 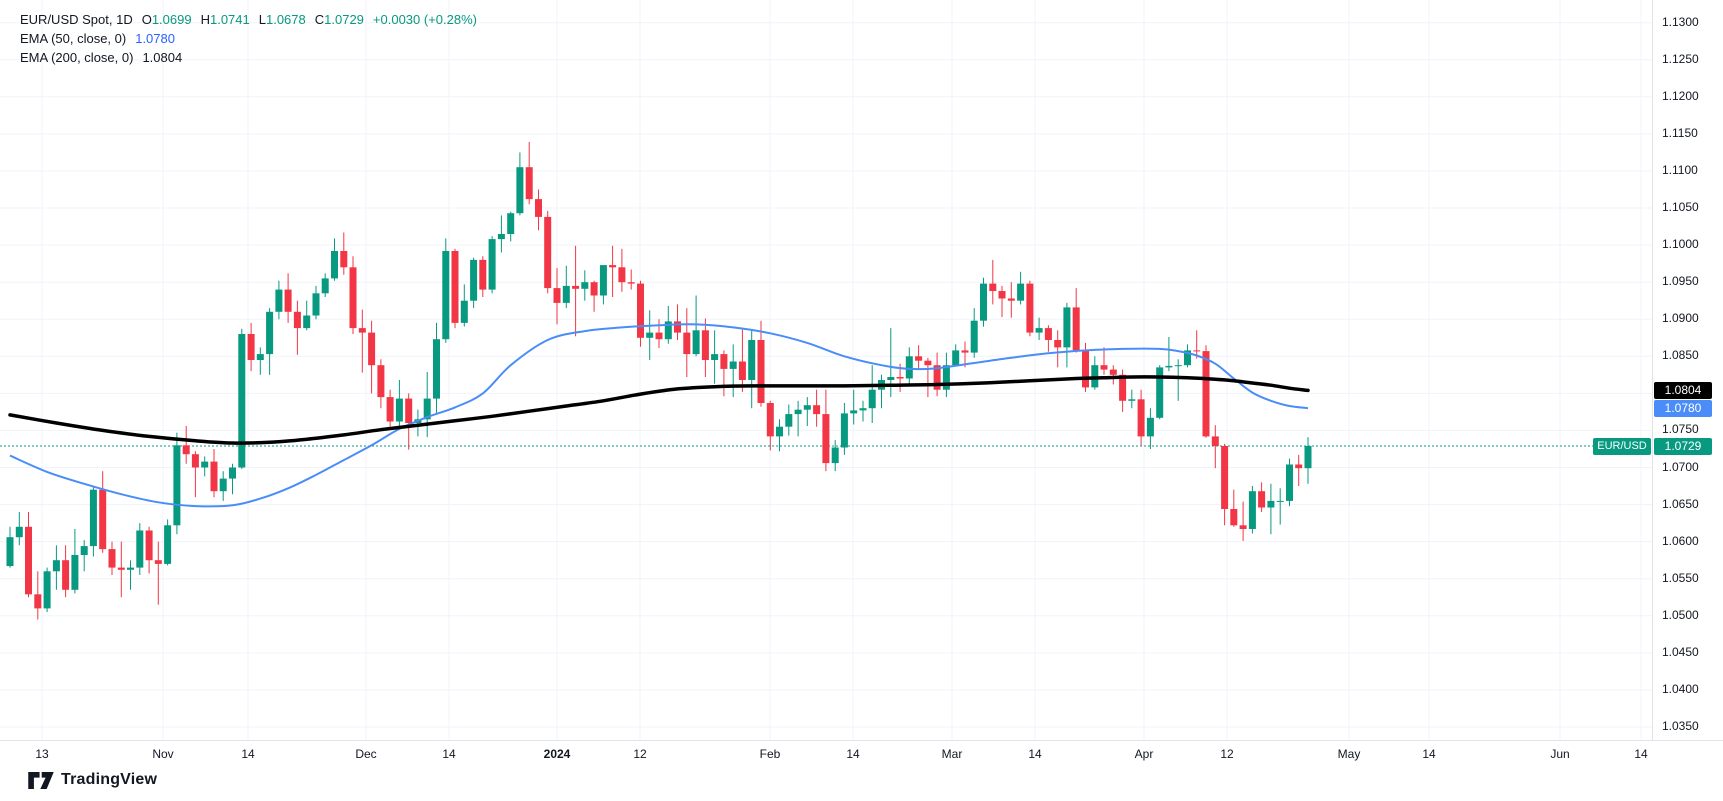 What do you see at coordinates (1683, 408) in the screenshot?
I see `ema50-price-badge: 1.0780` at bounding box center [1683, 408].